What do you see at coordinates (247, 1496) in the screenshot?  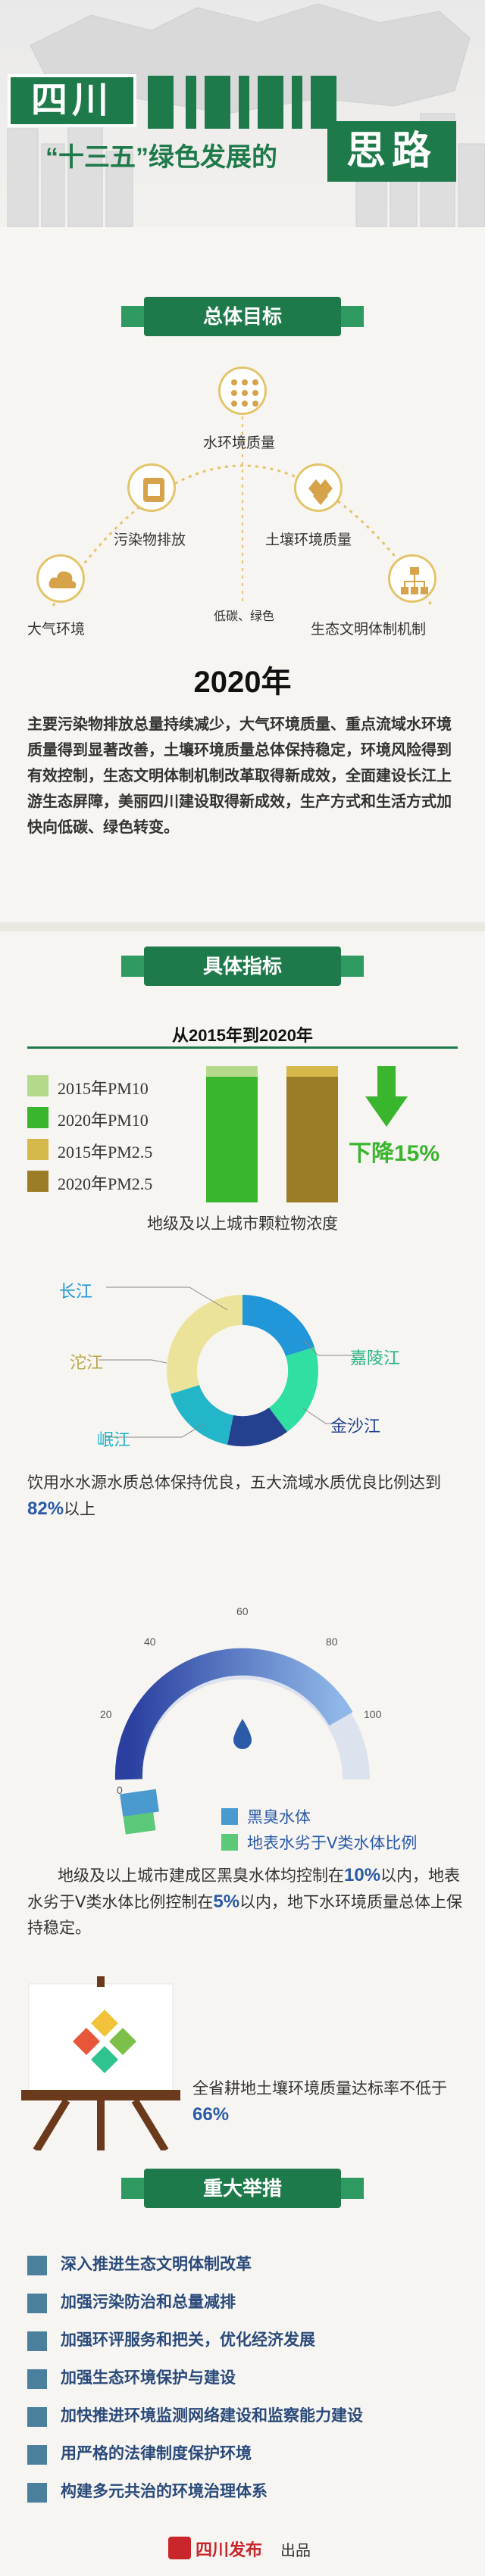 I see `water-quality-text: 饮用水水源水质总体保持优良，五大流域水质优良比例达到 82%以上` at bounding box center [247, 1496].